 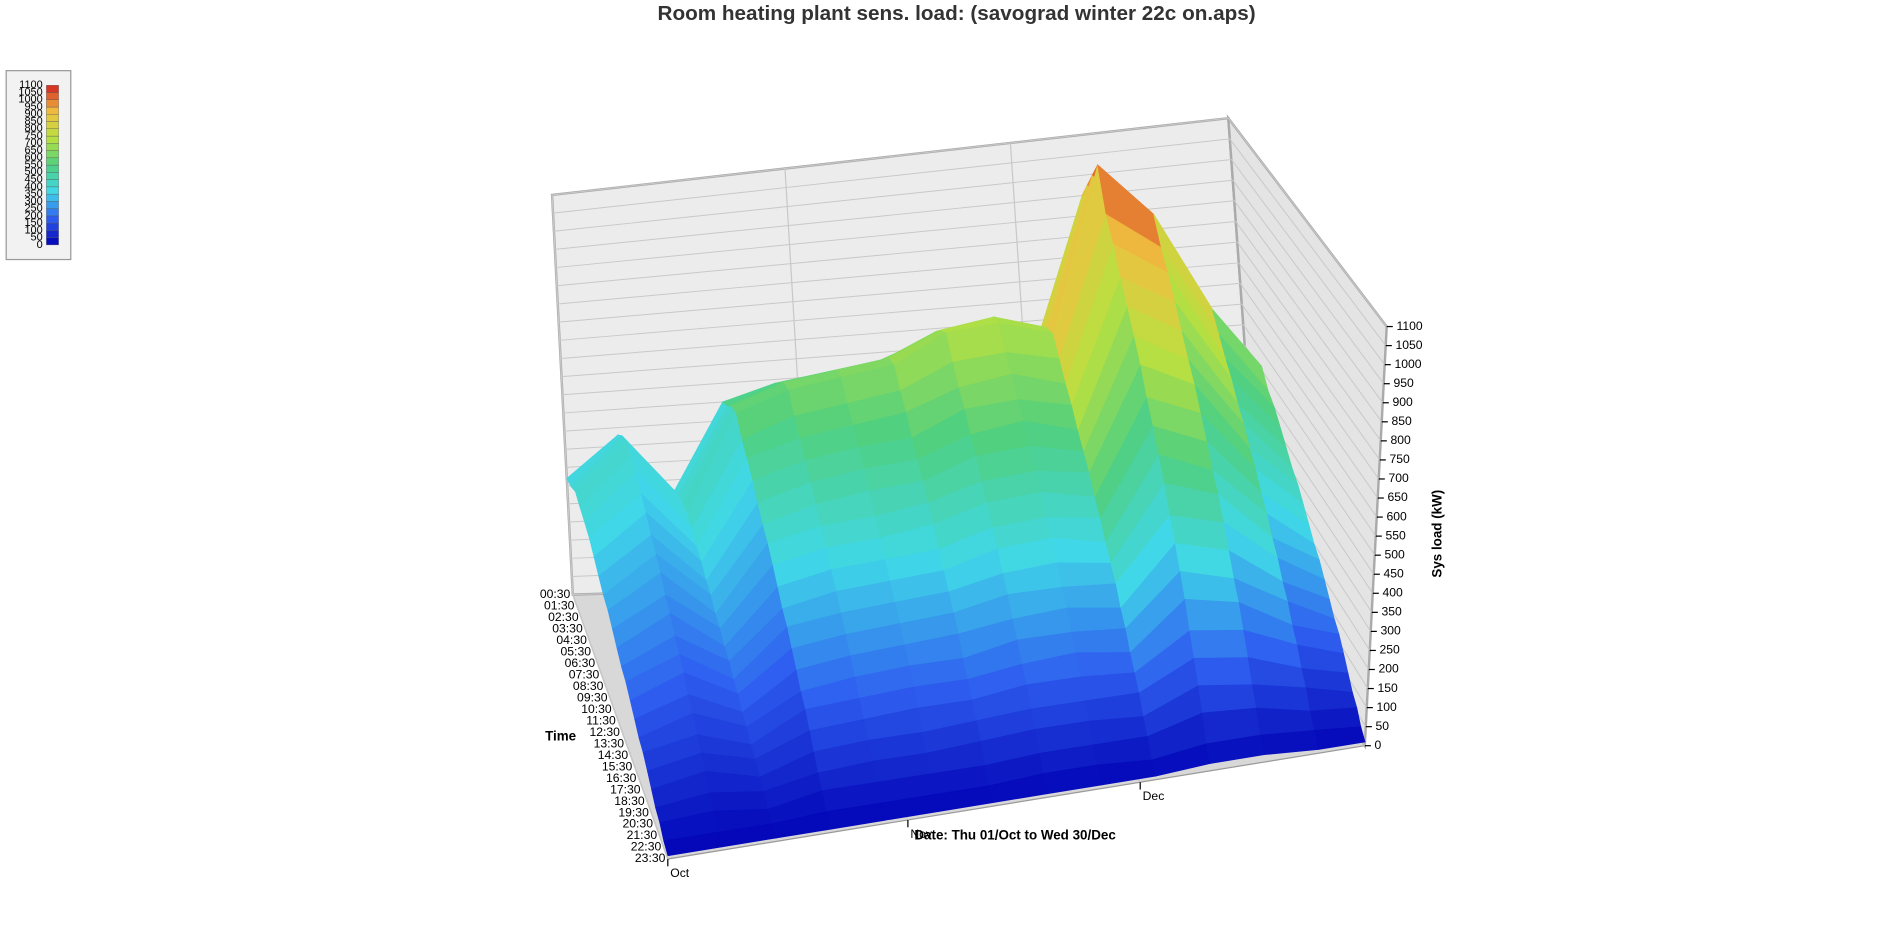 I want to click on colorbar-tick-label: 150, so click(x=33, y=223).